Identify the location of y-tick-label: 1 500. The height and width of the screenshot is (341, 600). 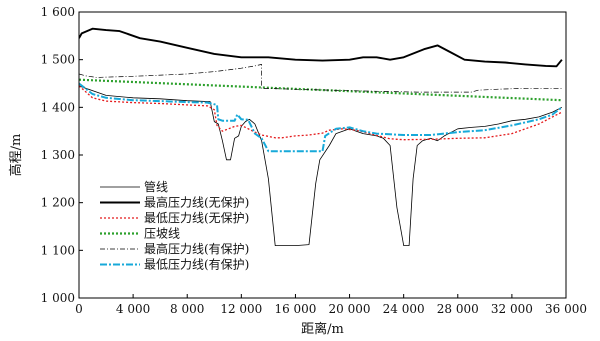
(58, 60).